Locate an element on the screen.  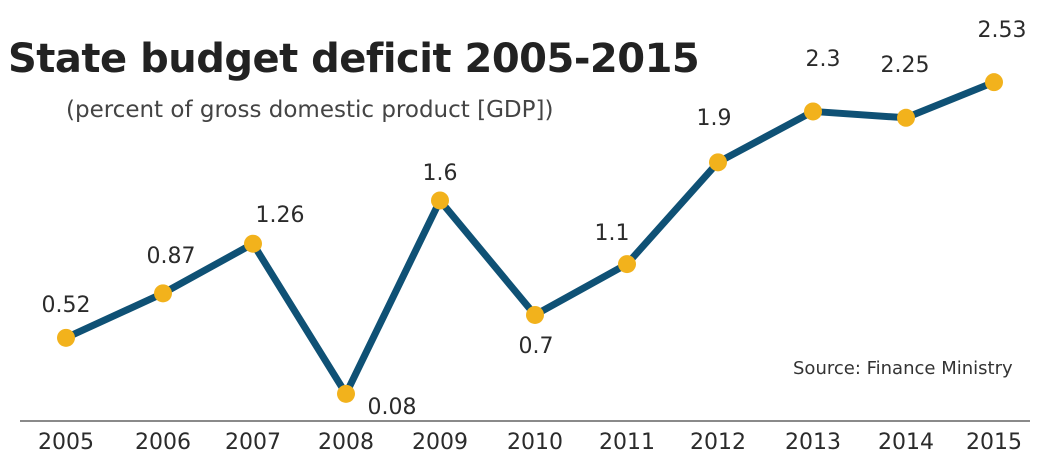
data-point-2011 is located at coordinates (627, 264).